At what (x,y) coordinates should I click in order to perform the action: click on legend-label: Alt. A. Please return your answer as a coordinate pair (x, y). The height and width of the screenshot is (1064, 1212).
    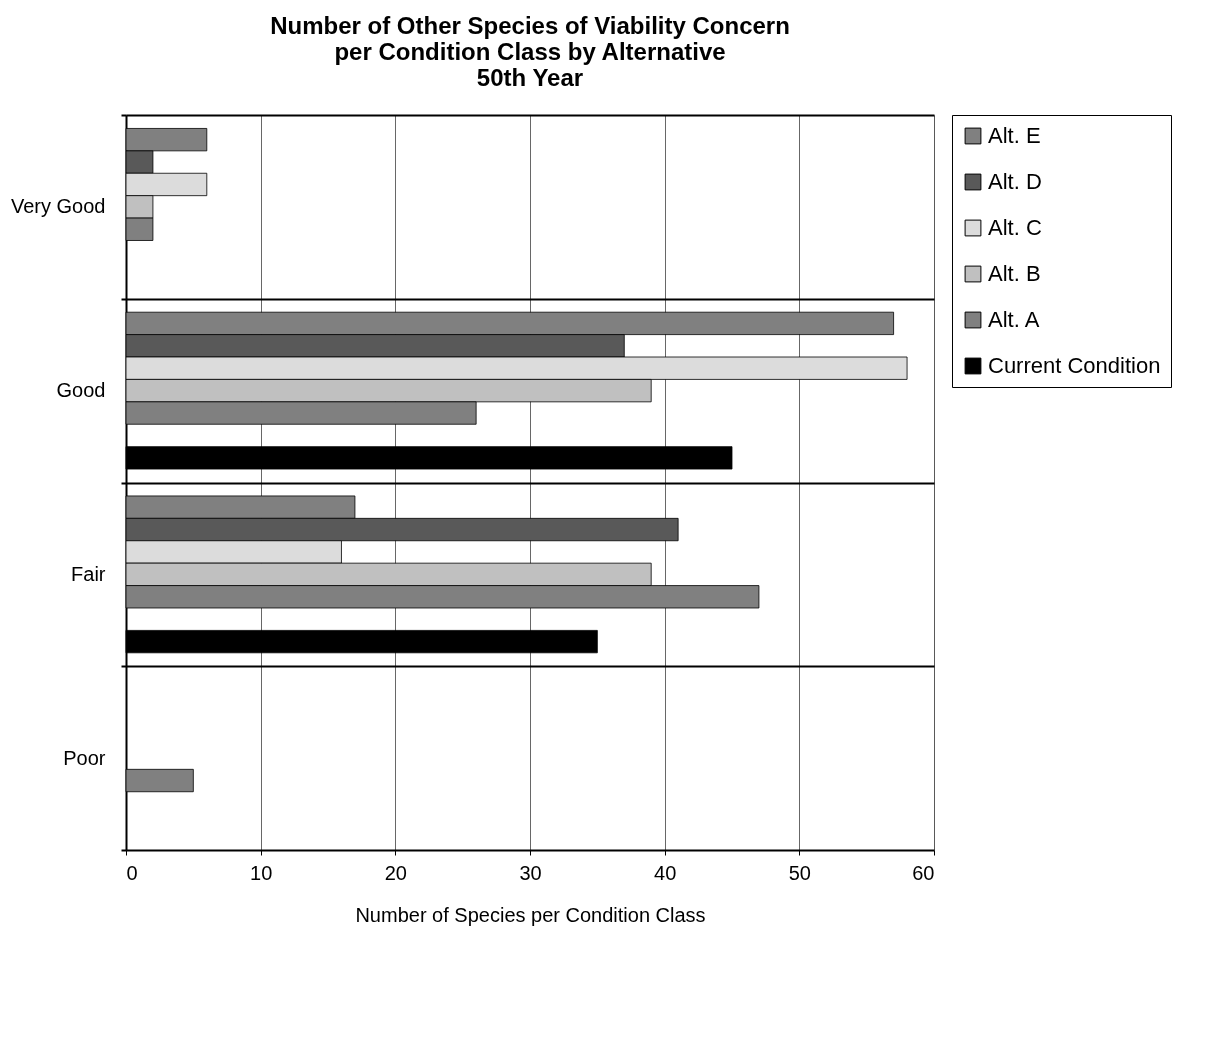
    Looking at the image, I should click on (1014, 319).